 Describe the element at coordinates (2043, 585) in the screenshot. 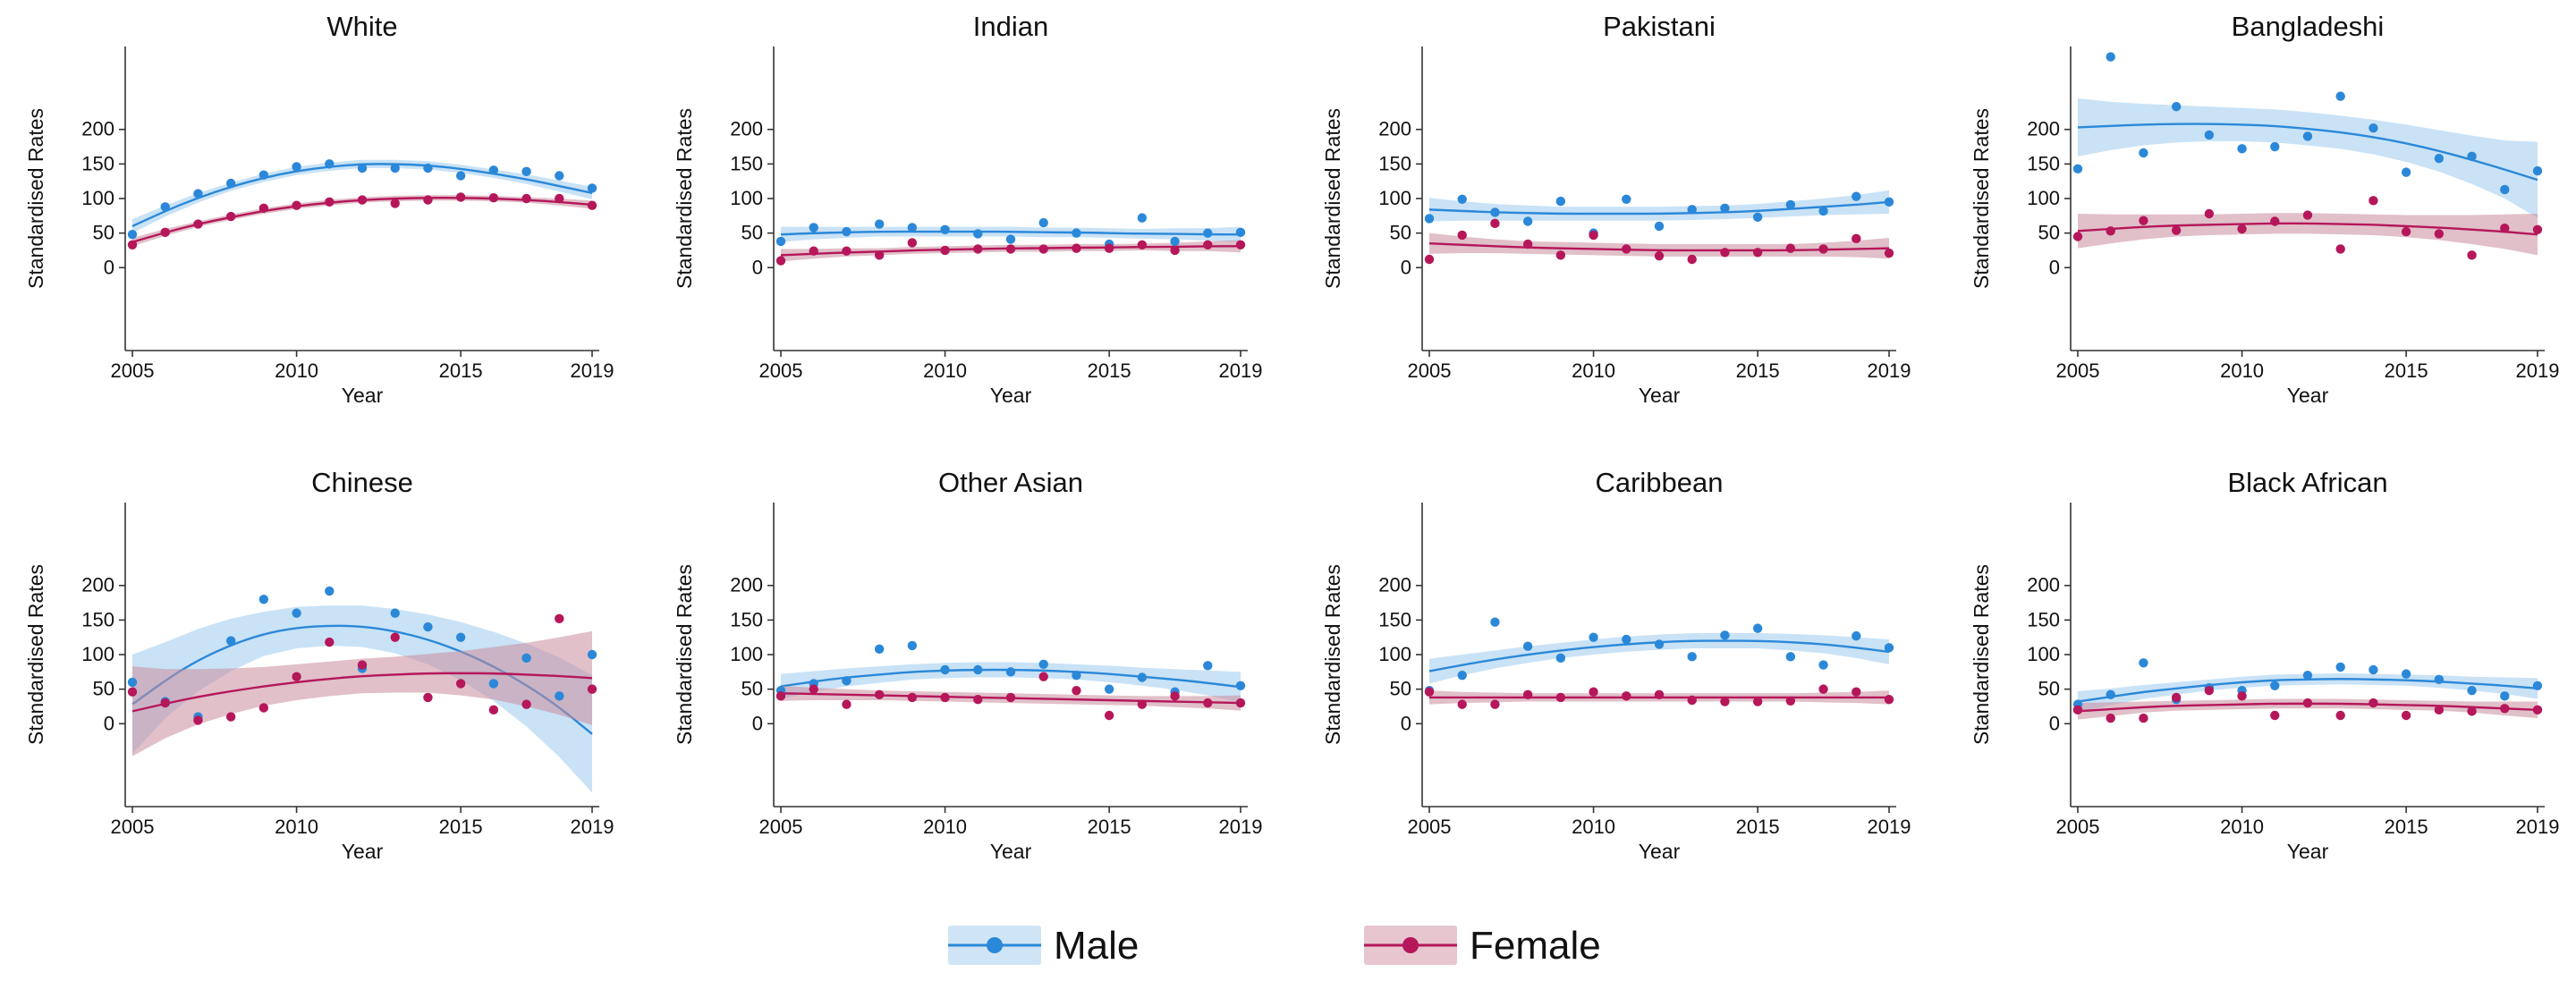

I see `y-tick-label: 200` at that location.